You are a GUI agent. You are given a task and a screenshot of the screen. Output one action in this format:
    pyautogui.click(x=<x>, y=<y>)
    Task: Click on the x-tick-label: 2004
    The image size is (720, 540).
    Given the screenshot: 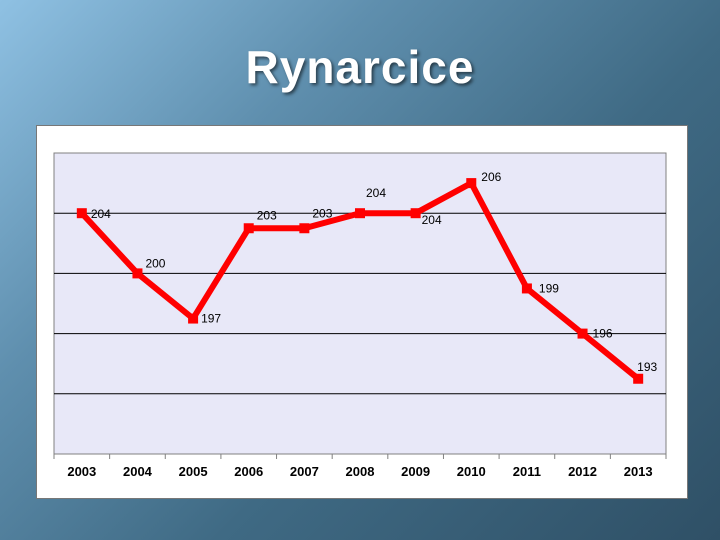 What is the action you would take?
    pyautogui.click(x=138, y=471)
    